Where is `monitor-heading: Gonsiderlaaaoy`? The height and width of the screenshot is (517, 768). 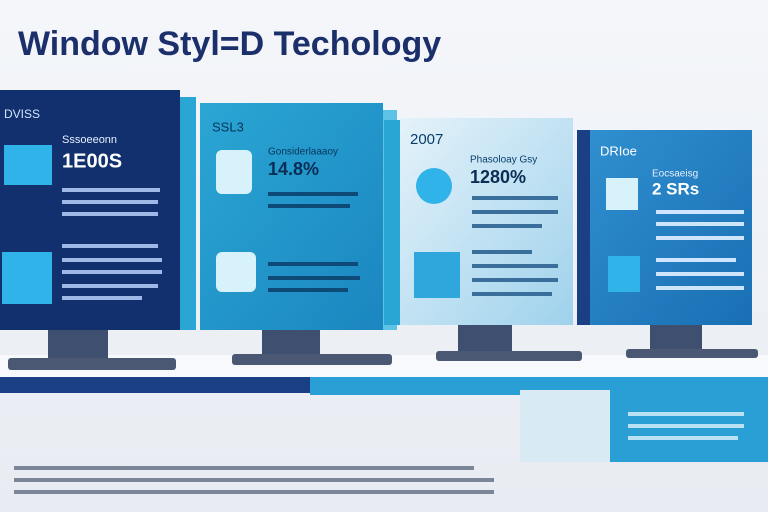
monitor-heading: Gonsiderlaaaoy is located at coordinates (303, 152).